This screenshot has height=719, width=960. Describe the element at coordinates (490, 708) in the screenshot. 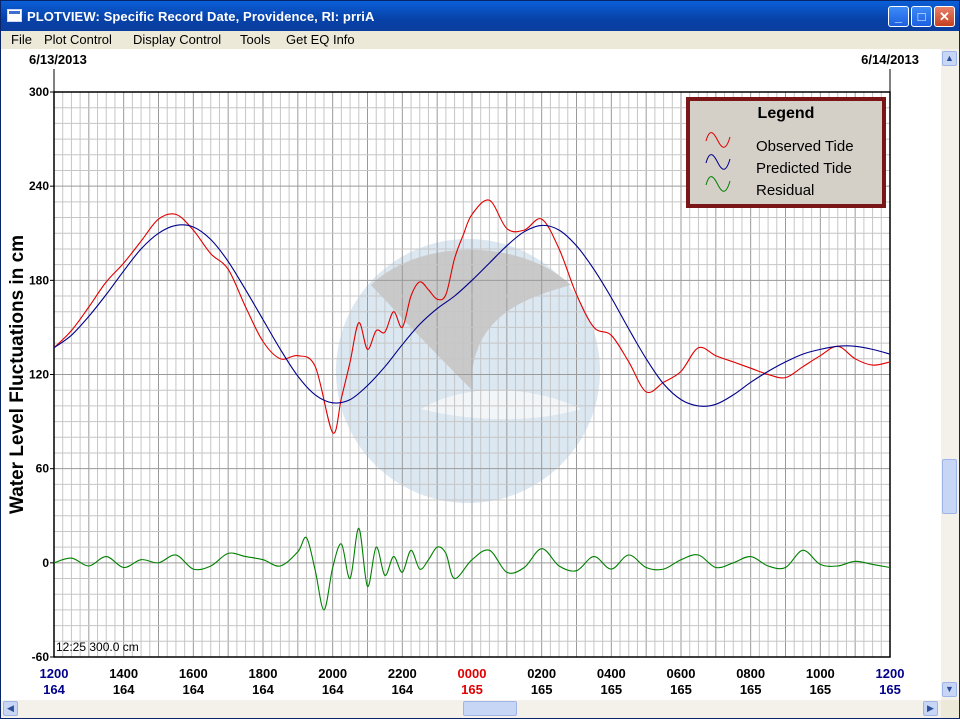

I see `horizontal-scroll-thumb` at that location.